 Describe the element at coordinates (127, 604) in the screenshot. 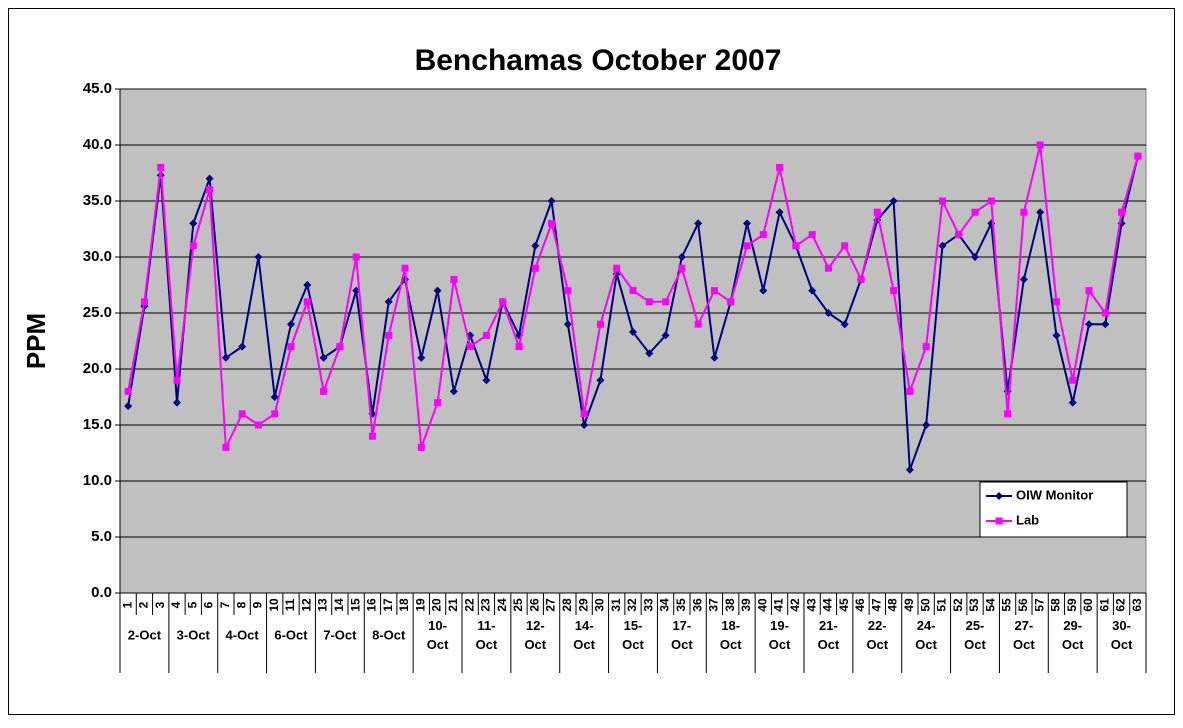

I see `x-tick-label: 1` at that location.